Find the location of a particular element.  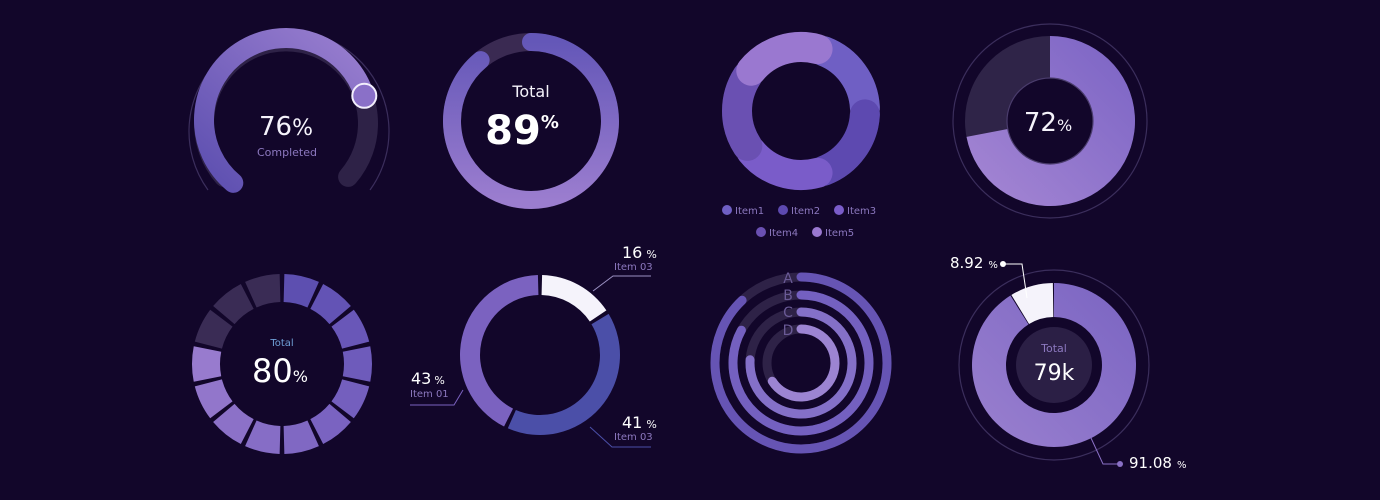

total-ring-label: Total is located at coordinates (530, 91).